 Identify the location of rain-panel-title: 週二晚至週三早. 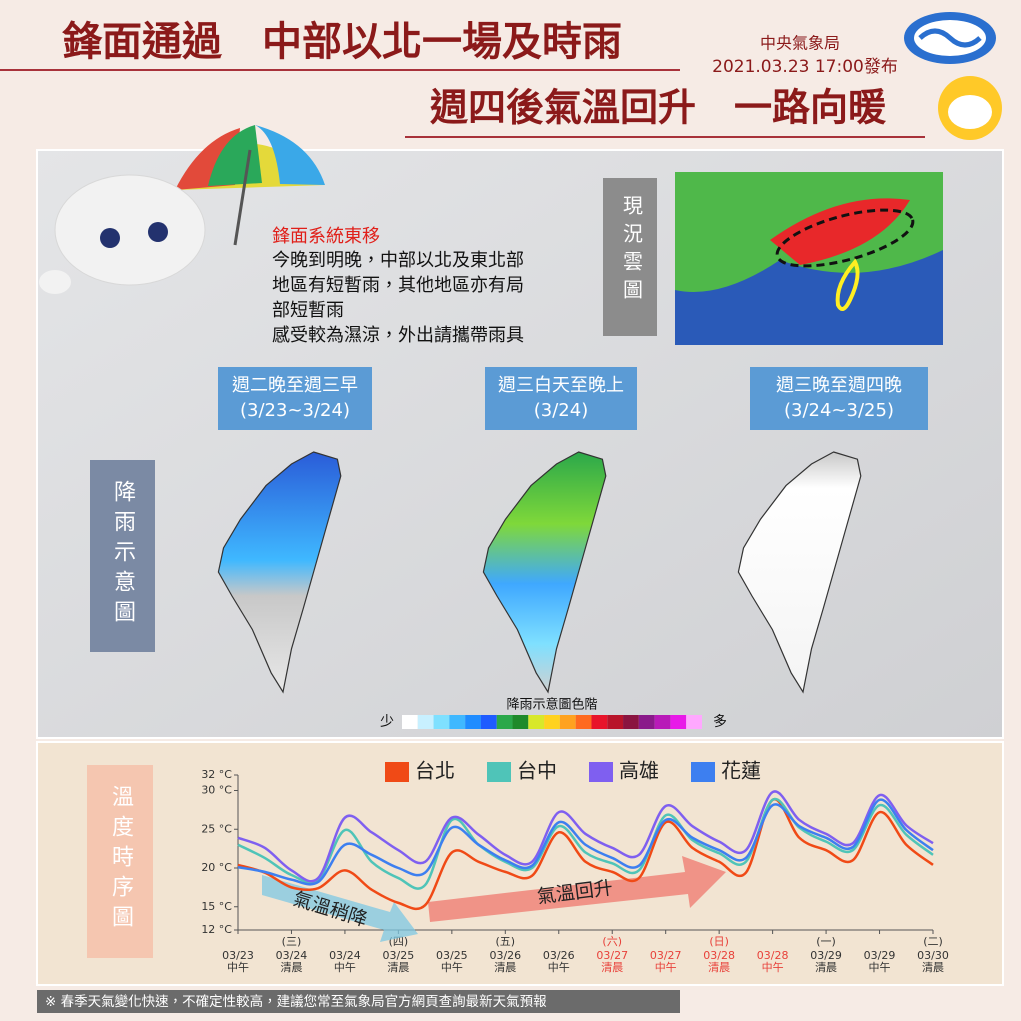
(295, 385).